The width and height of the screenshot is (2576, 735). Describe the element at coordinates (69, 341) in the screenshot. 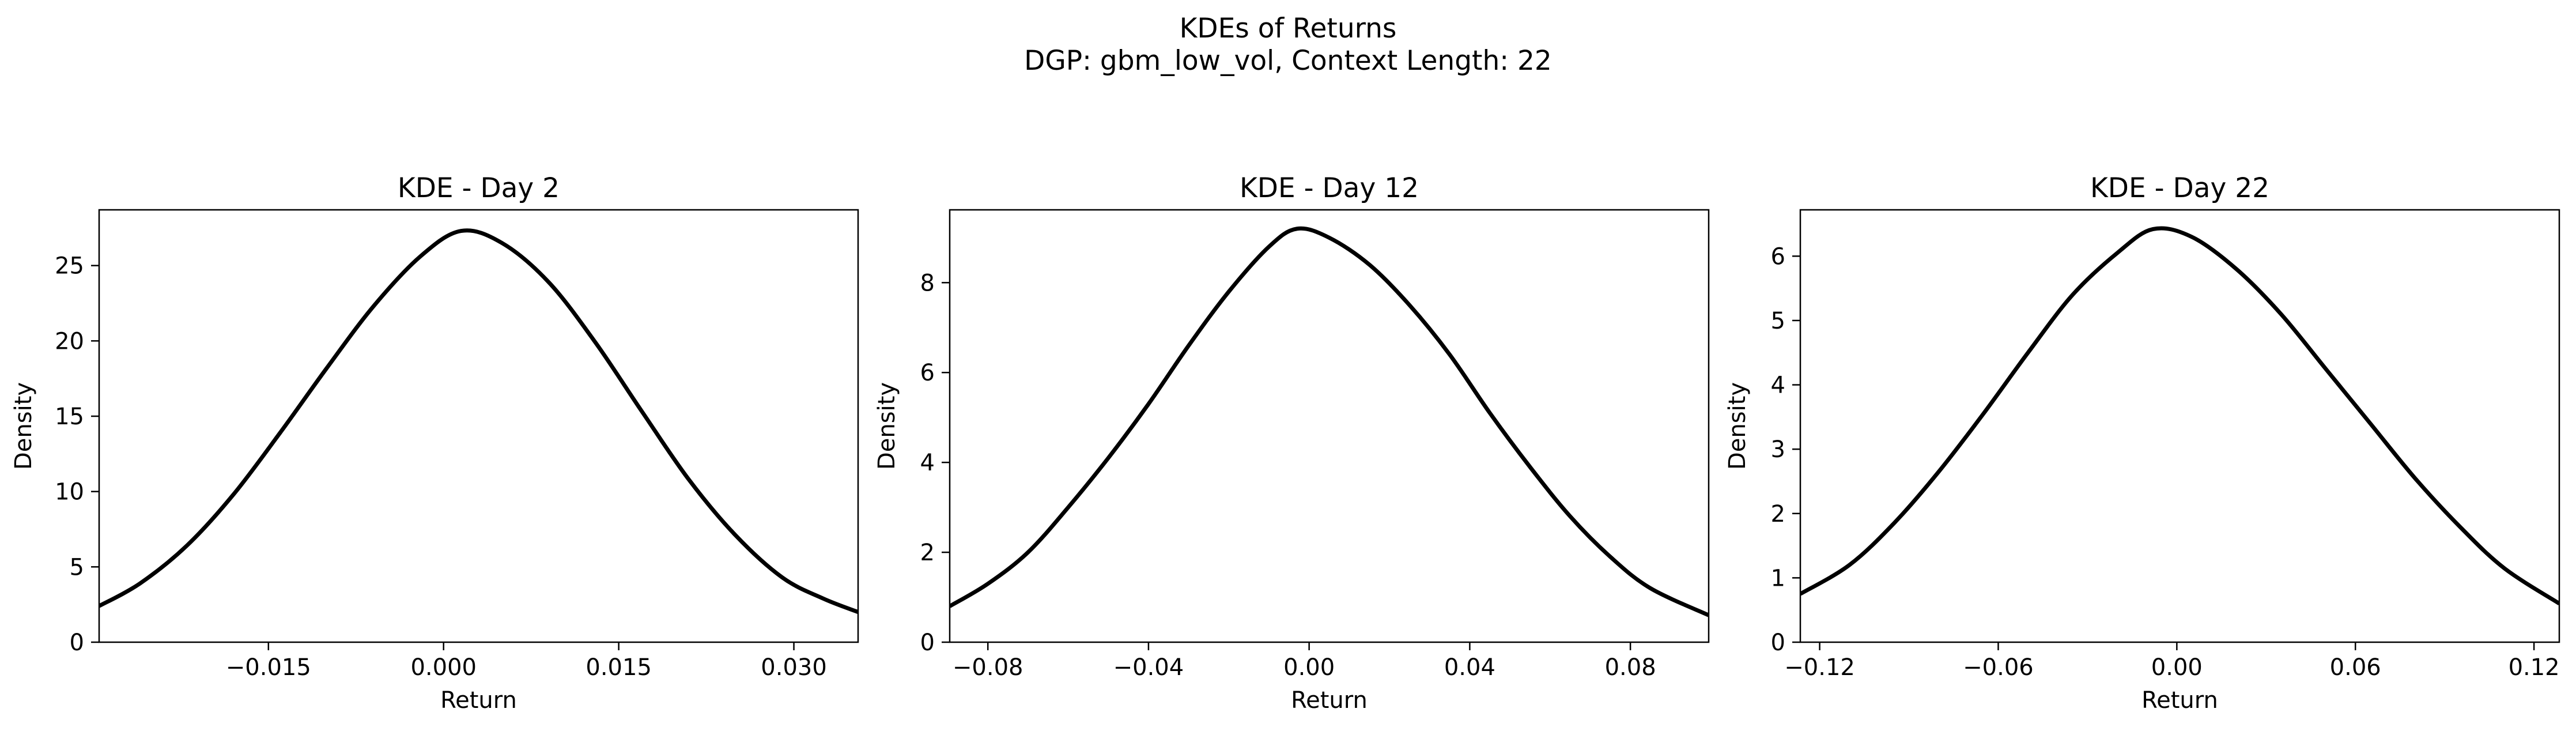

I see `y-tick-label: 20` at that location.